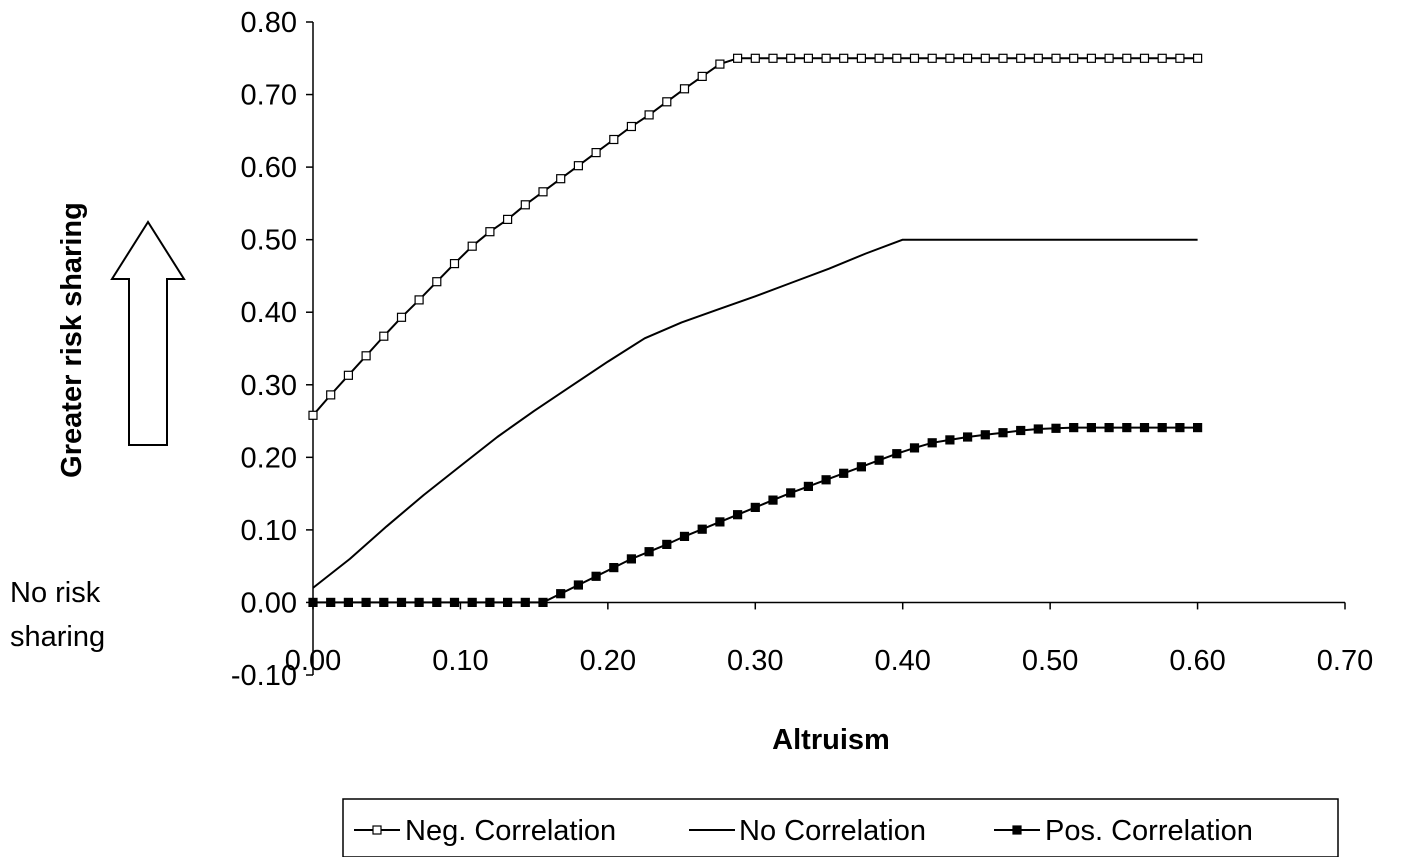  What do you see at coordinates (1197, 661) in the screenshot?
I see `x-tick-label: 0.60` at bounding box center [1197, 661].